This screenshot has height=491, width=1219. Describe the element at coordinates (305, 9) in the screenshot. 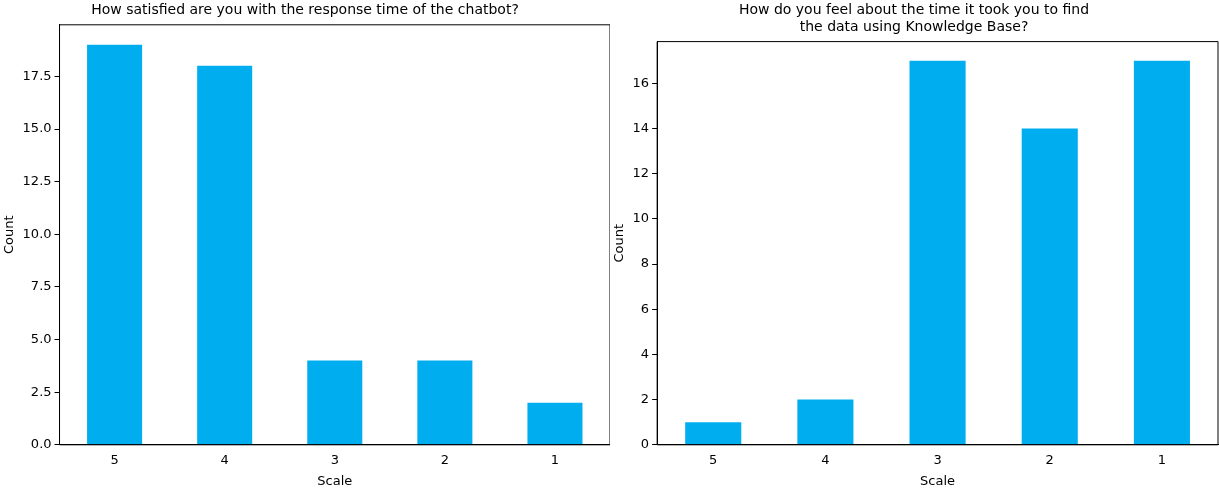

I see `chart-title: How satisfied are you with the response time of the chatbot?` at that location.